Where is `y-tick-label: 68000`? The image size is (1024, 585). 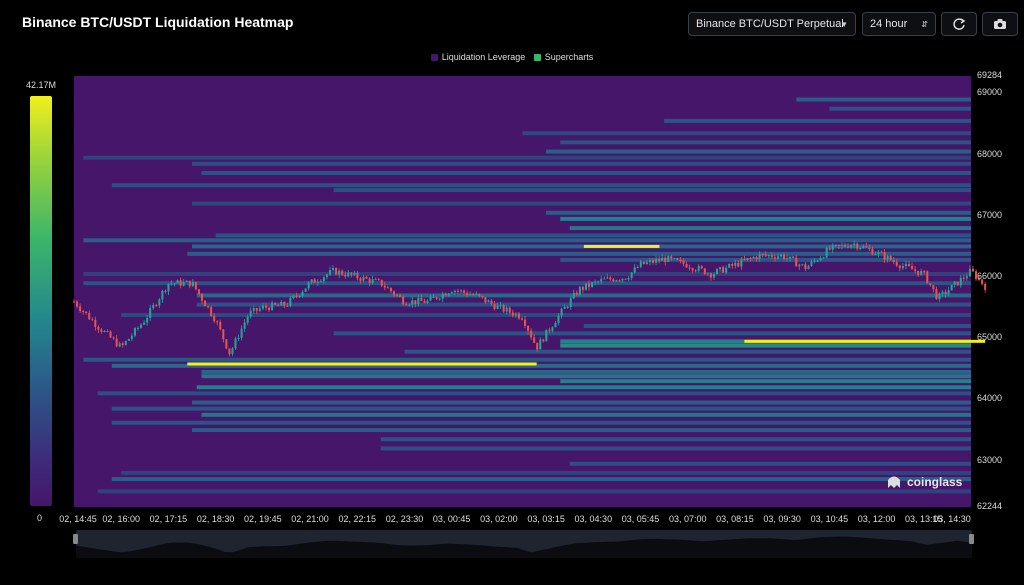
y-tick-label: 68000 is located at coordinates (990, 153).